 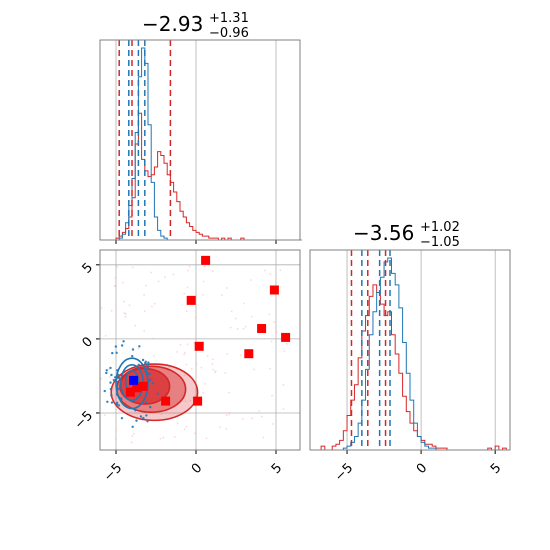 I want to click on title-2-lower: −1.05, so click(x=440, y=242).